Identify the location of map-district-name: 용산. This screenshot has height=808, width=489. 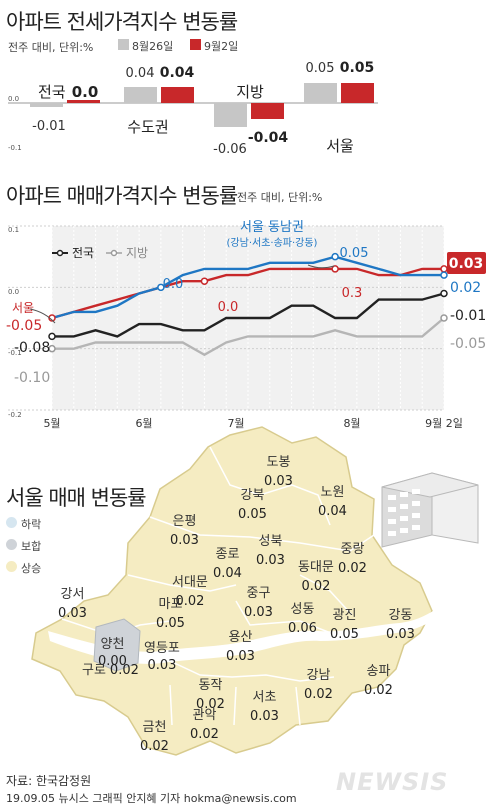
(240, 637).